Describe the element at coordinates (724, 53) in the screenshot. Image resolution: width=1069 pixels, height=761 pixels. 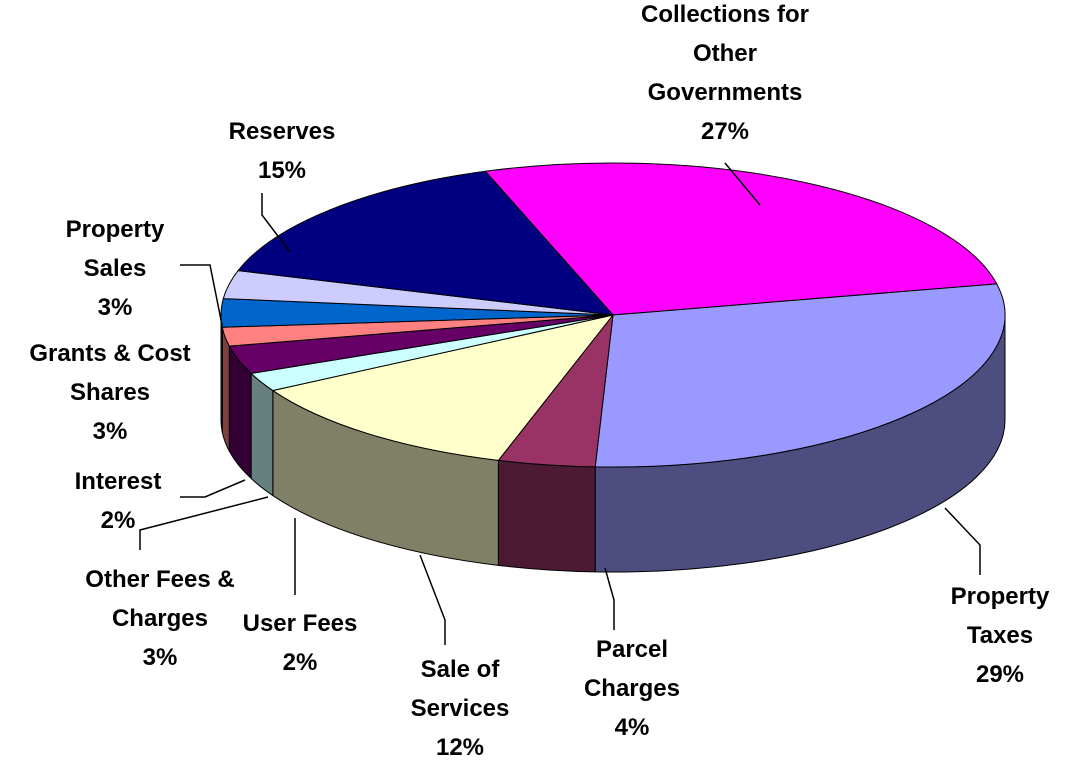
I see `slice-name: Collections for Other Governments` at that location.